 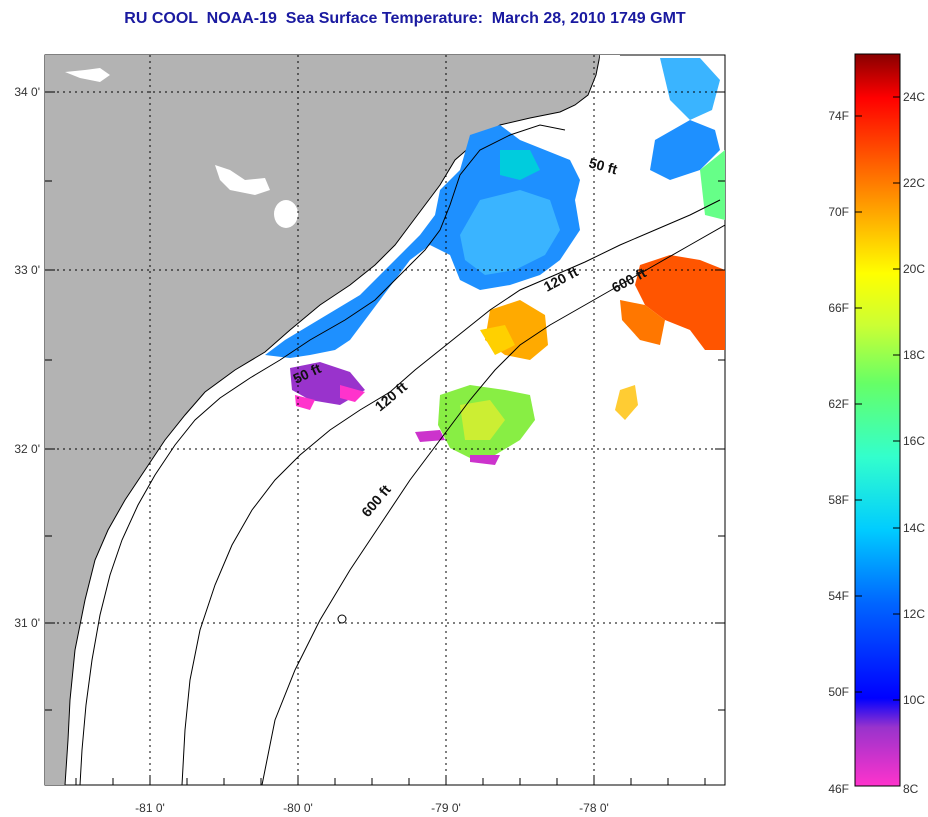 I want to click on cb-f-label: 62F, so click(x=838, y=404).